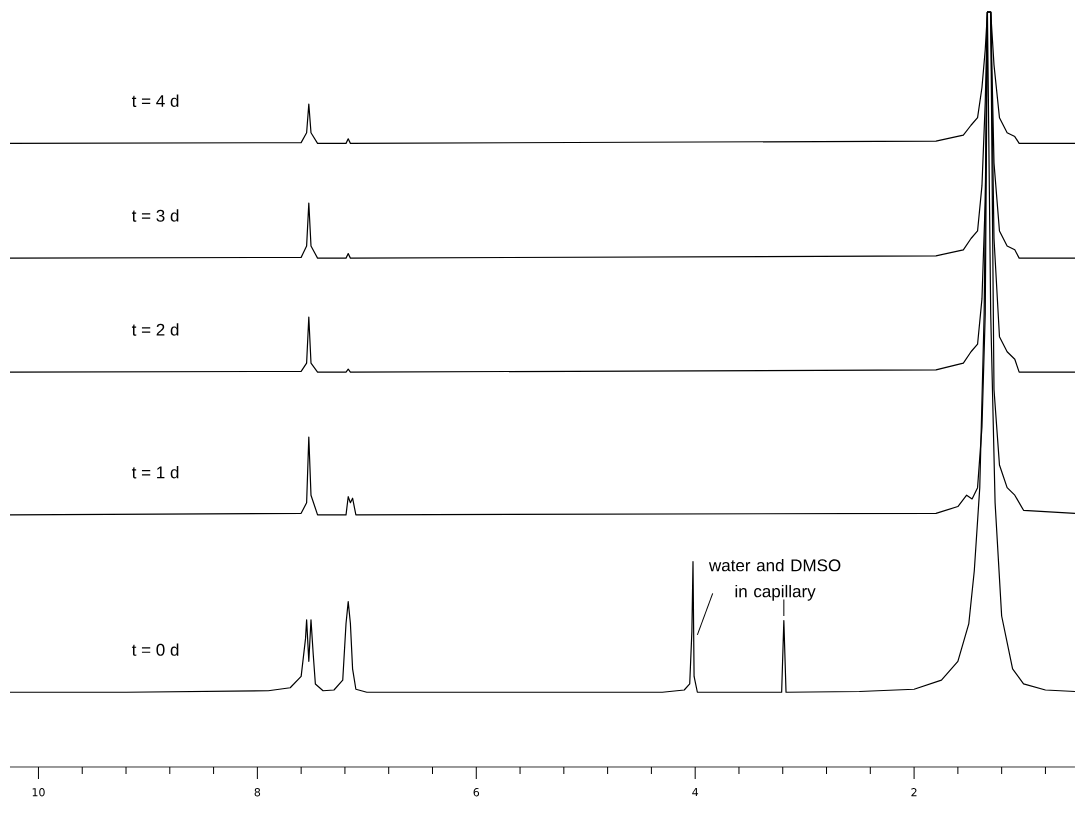 The height and width of the screenshot is (816, 1075). I want to click on text: t = 1 d, so click(155, 472).